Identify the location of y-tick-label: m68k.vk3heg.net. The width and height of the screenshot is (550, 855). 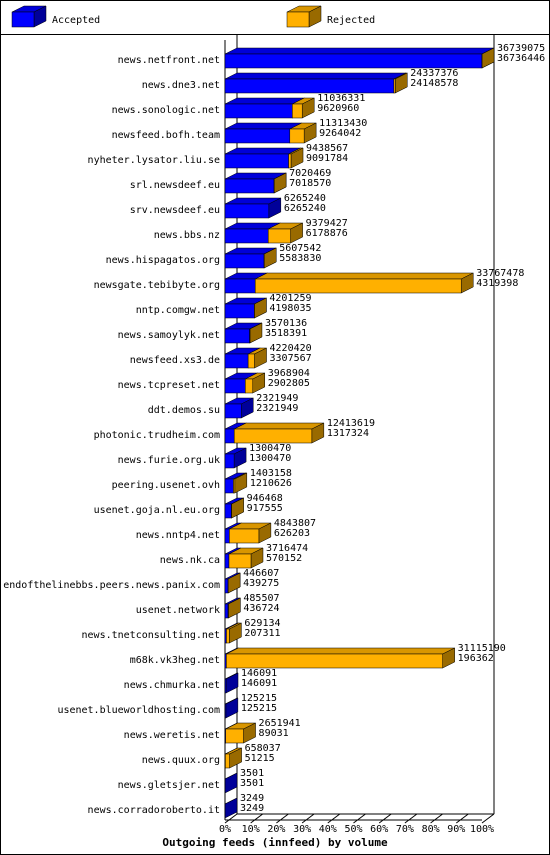
(175, 660).